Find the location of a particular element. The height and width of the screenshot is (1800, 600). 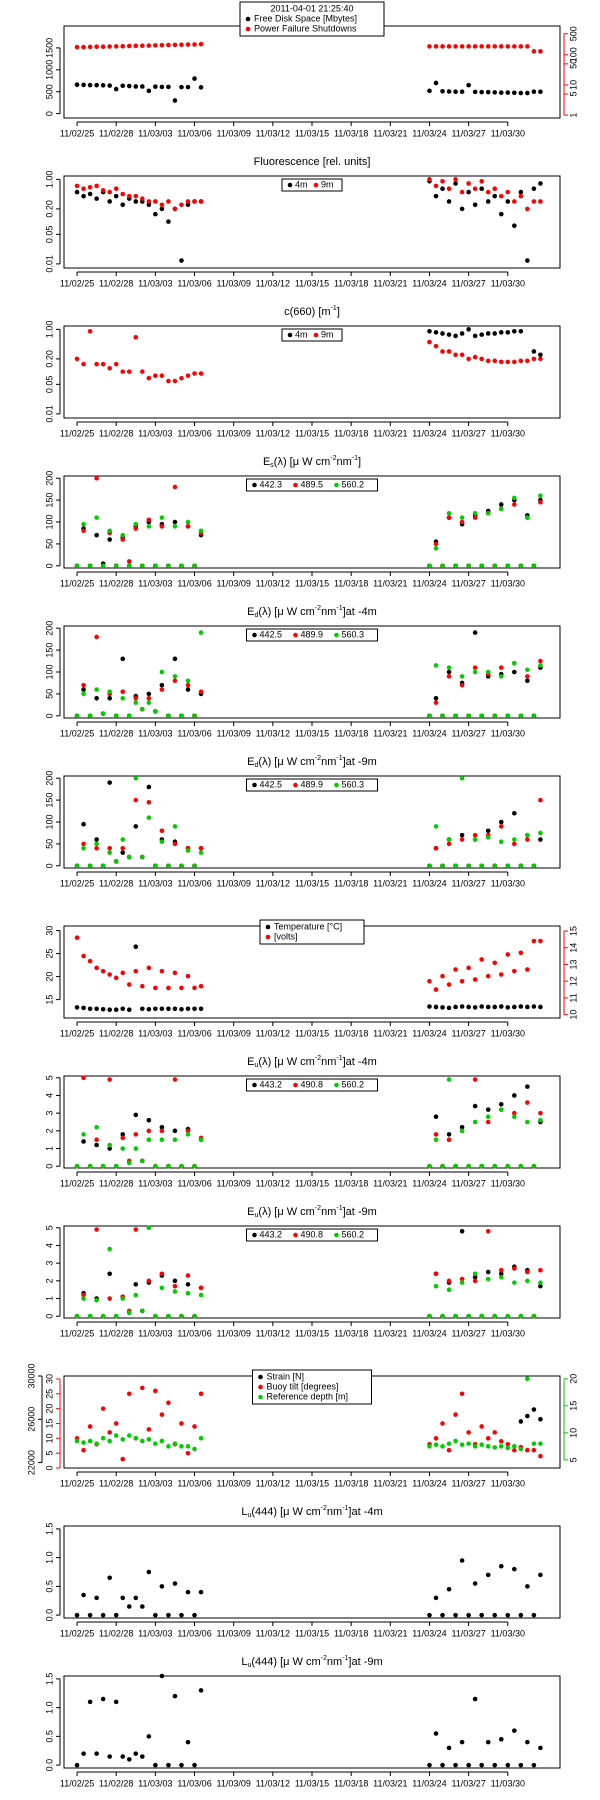

legend-box is located at coordinates (312, 932).